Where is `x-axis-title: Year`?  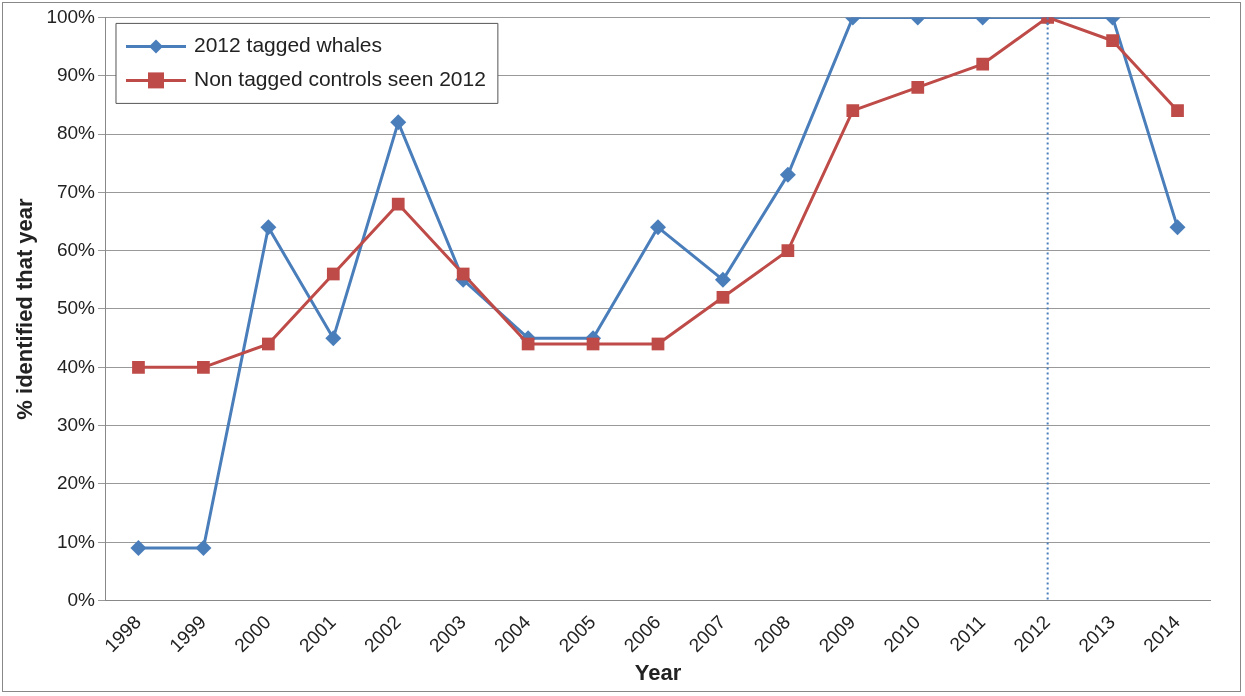 x-axis-title: Year is located at coordinates (658, 672).